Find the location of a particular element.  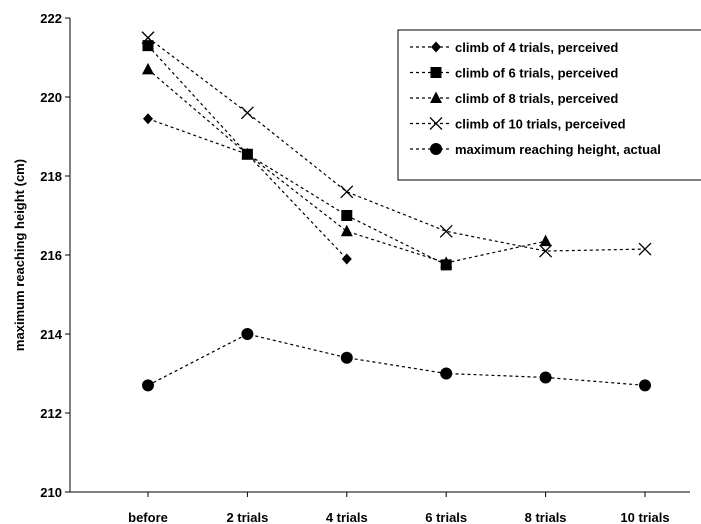

y-axis-label: maximum reaching height (cm) is located at coordinates (19, 255).